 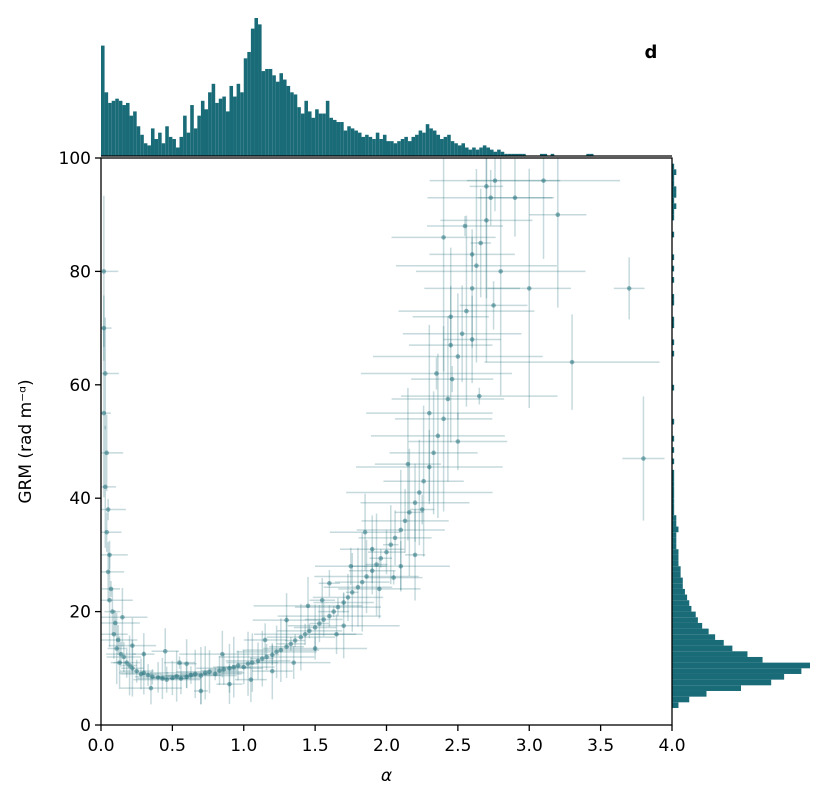 I want to click on panel-label: d, so click(x=651, y=52).